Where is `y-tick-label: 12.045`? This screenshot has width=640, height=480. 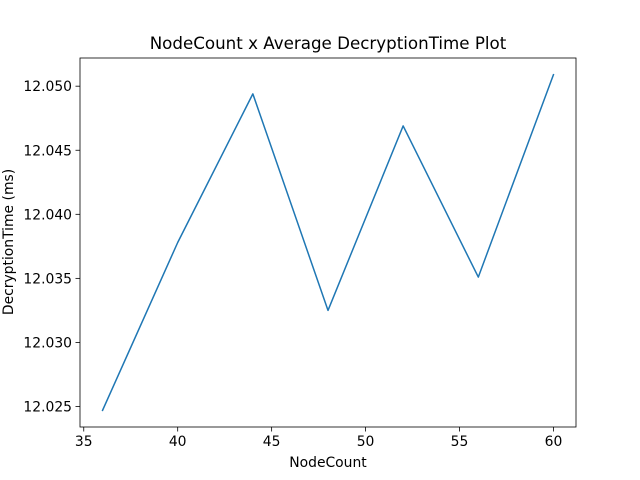 y-tick-label: 12.045 is located at coordinates (47, 151).